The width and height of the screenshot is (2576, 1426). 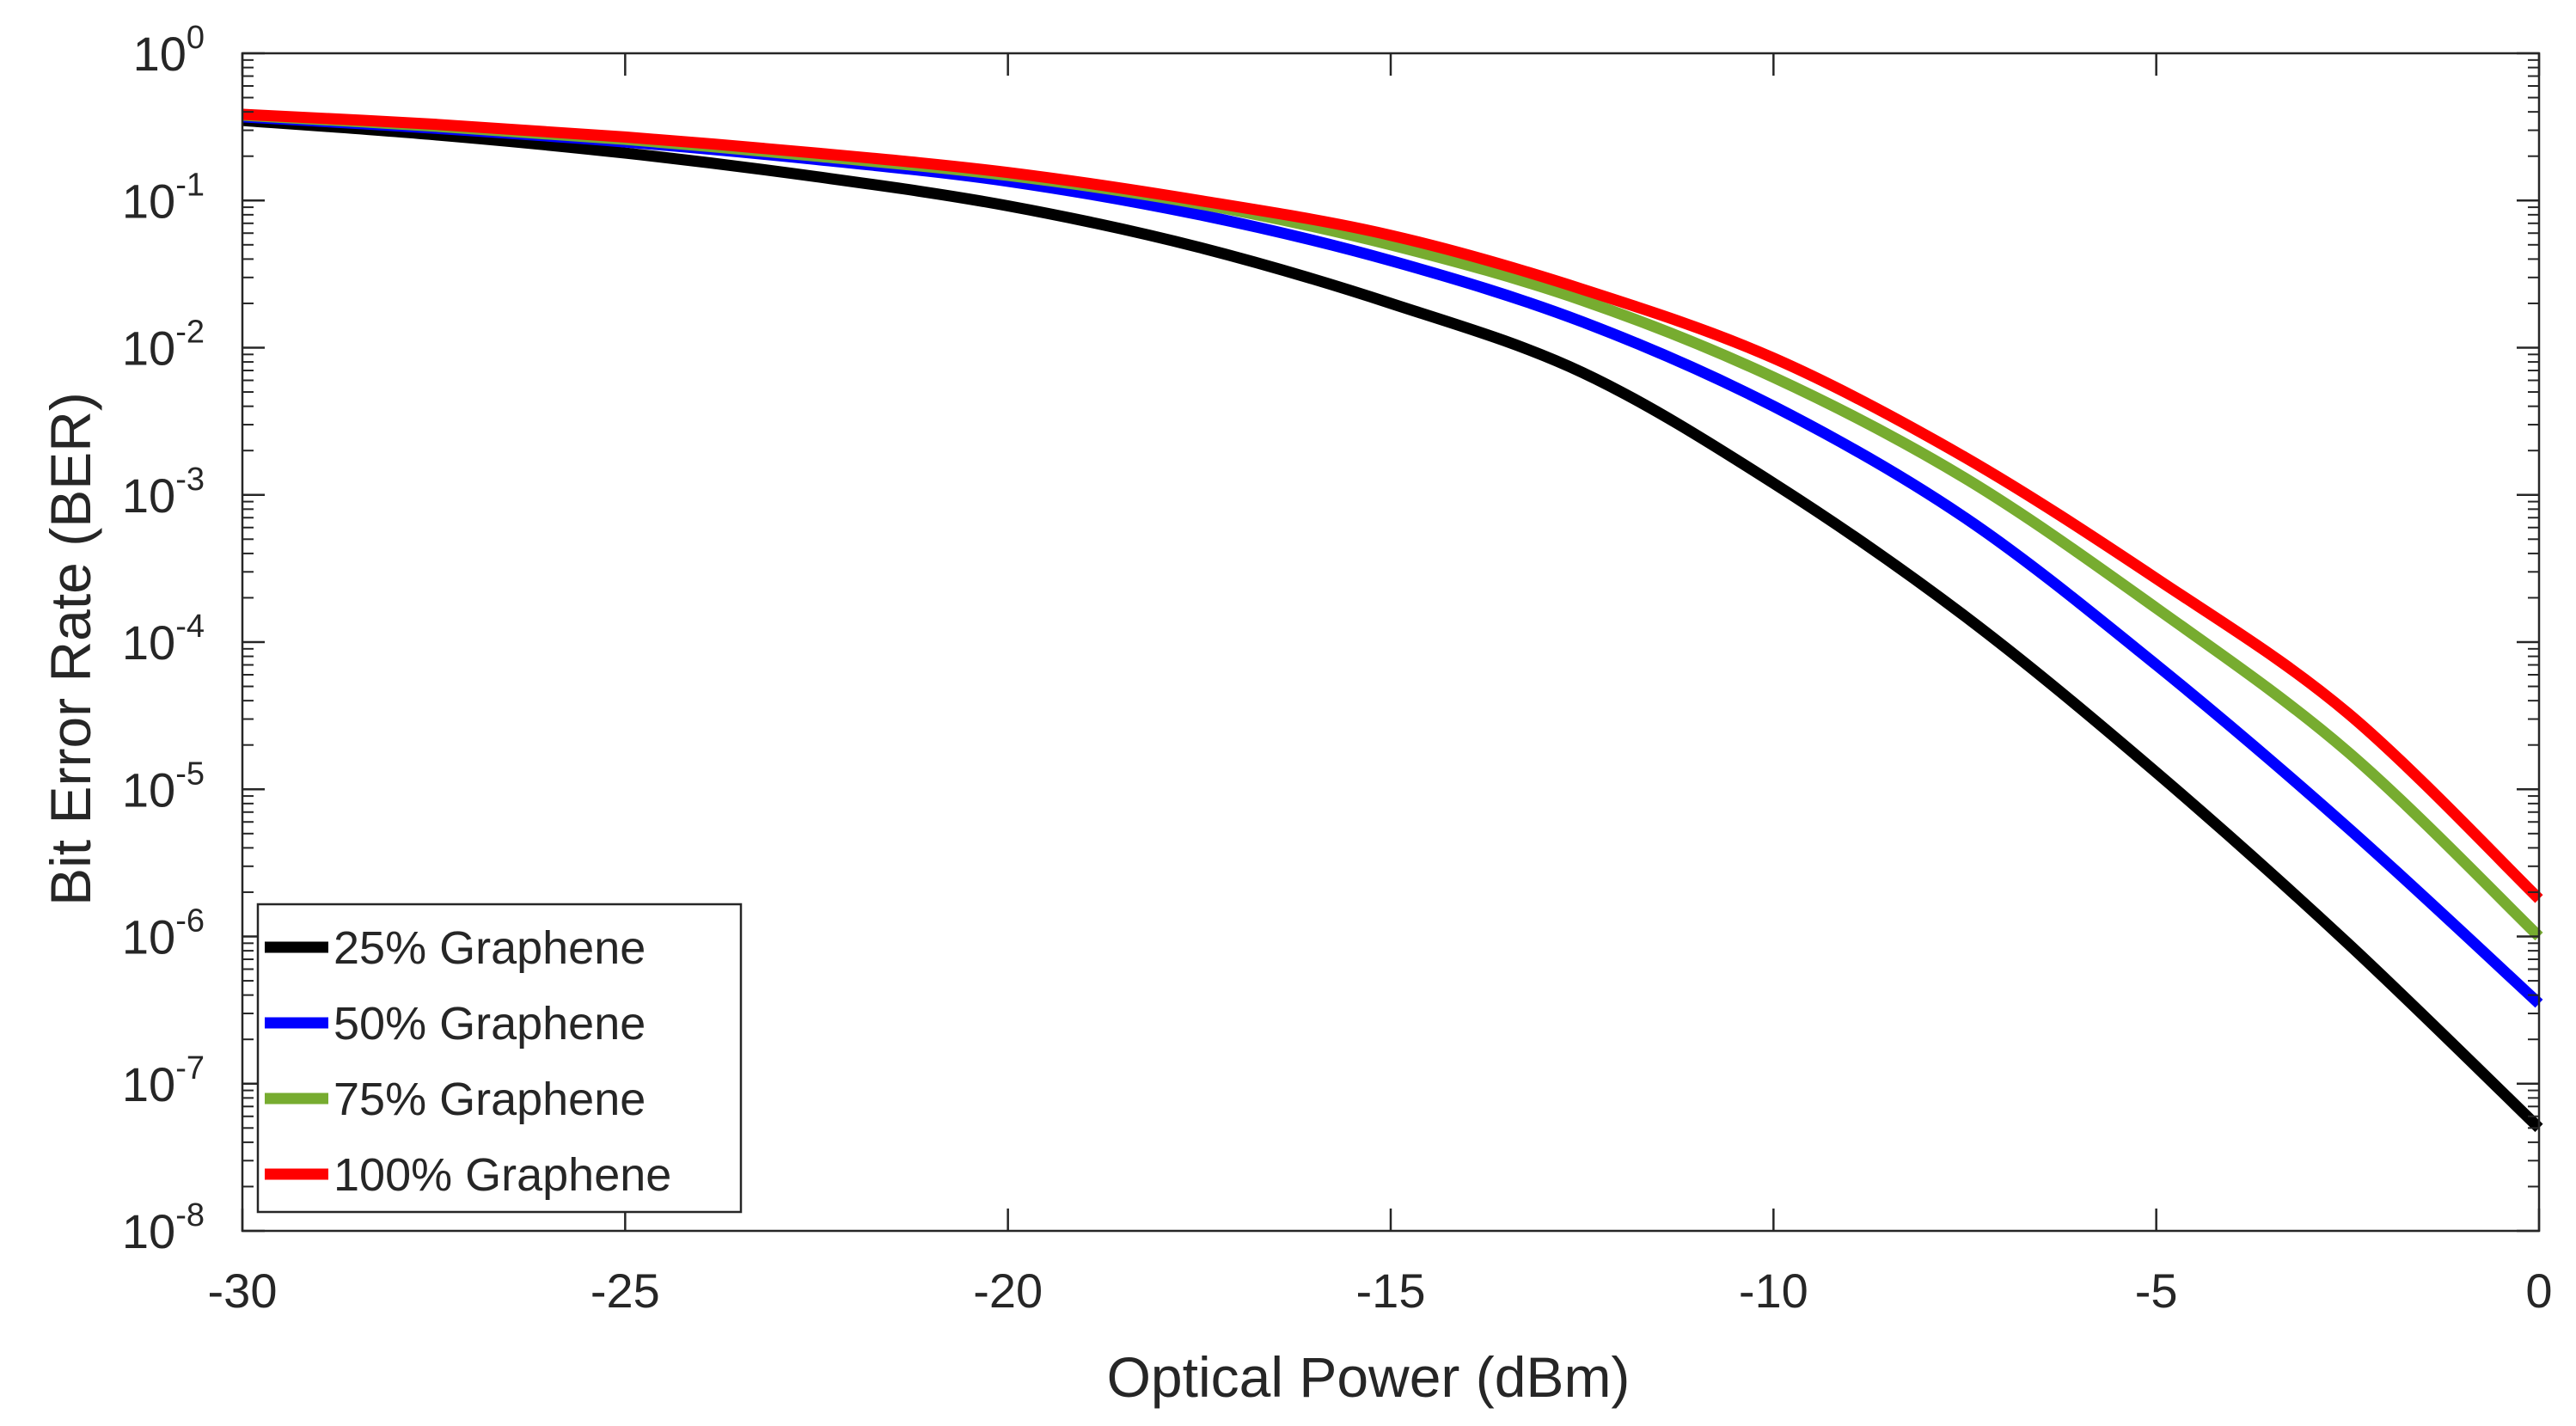 What do you see at coordinates (243, 1291) in the screenshot?
I see `x-tick-label: -30` at bounding box center [243, 1291].